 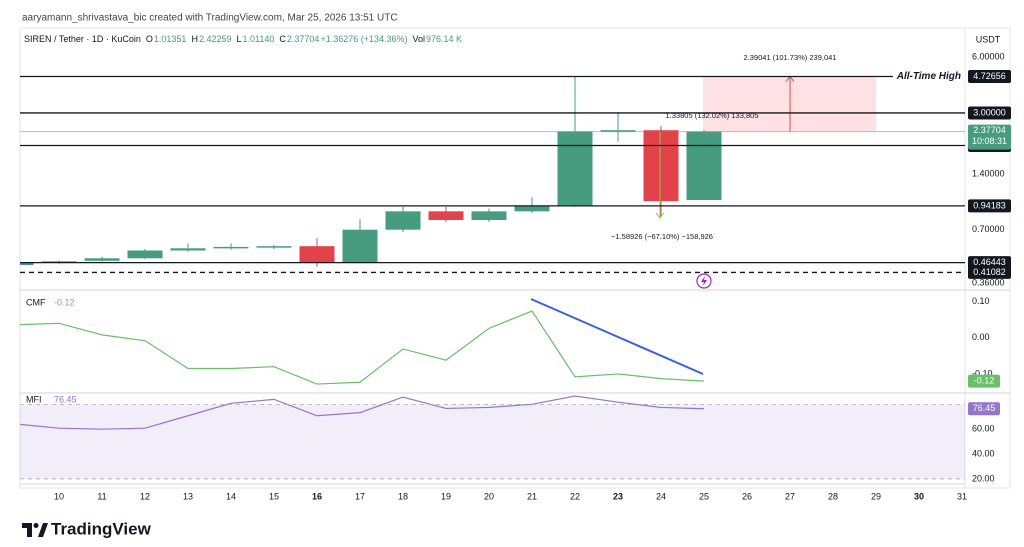 I want to click on x-tick-label: 11, so click(x=101, y=496).